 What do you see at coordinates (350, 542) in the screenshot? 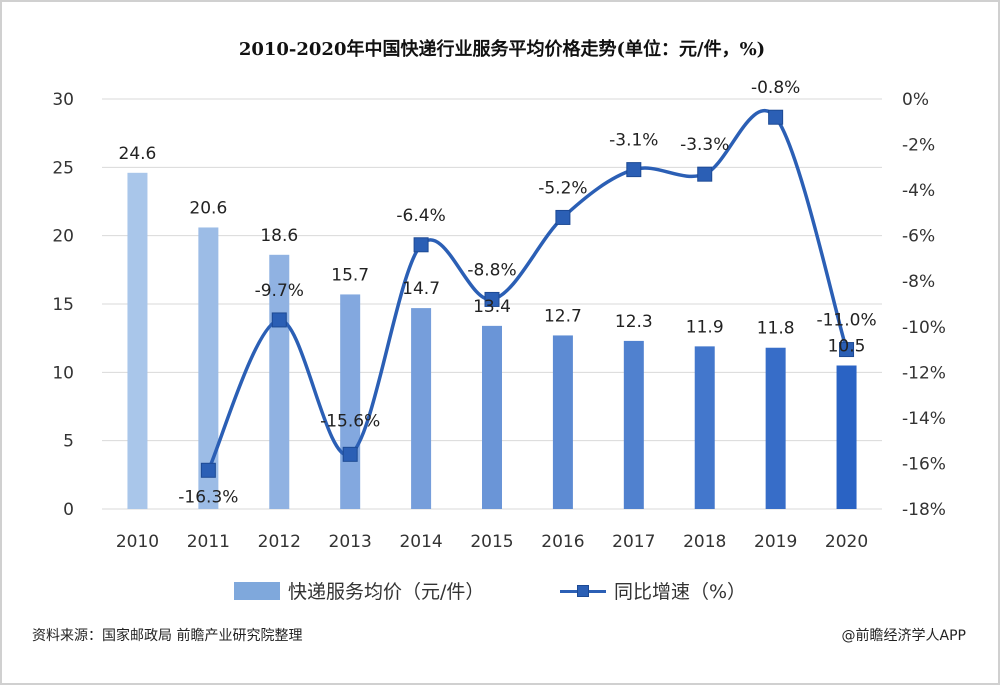
I see `x-tick-label: 2013` at bounding box center [350, 542].